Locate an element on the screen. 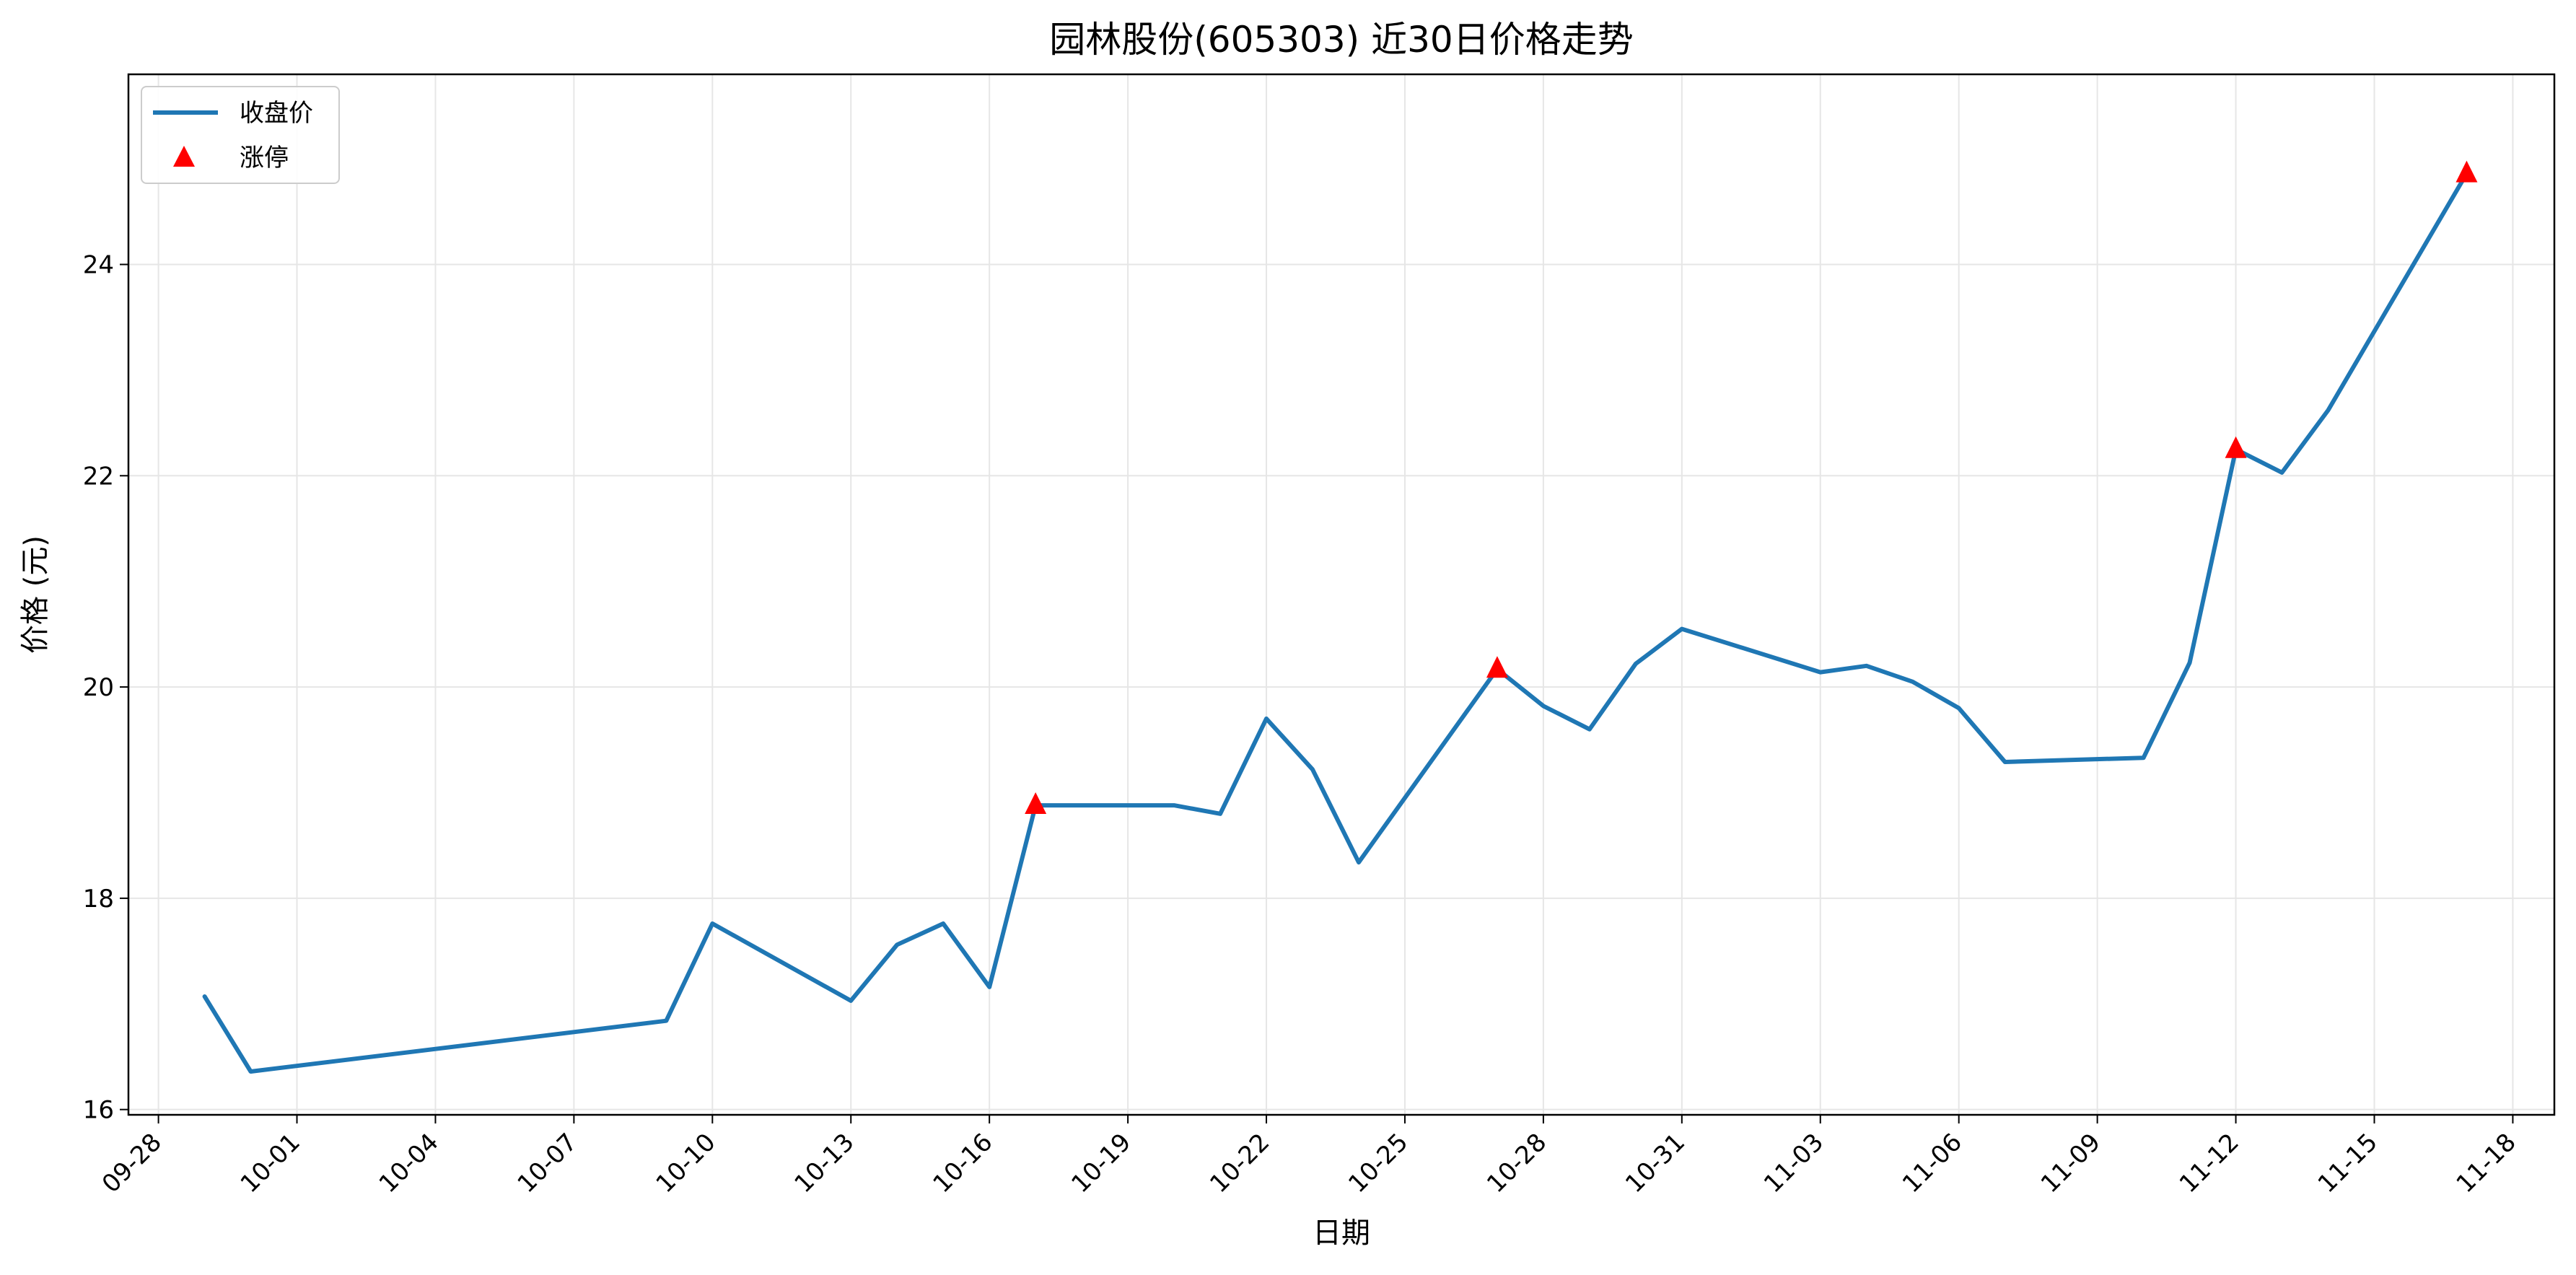 The image size is (2576, 1275). x-axis-title: 日期 is located at coordinates (1341, 1233).